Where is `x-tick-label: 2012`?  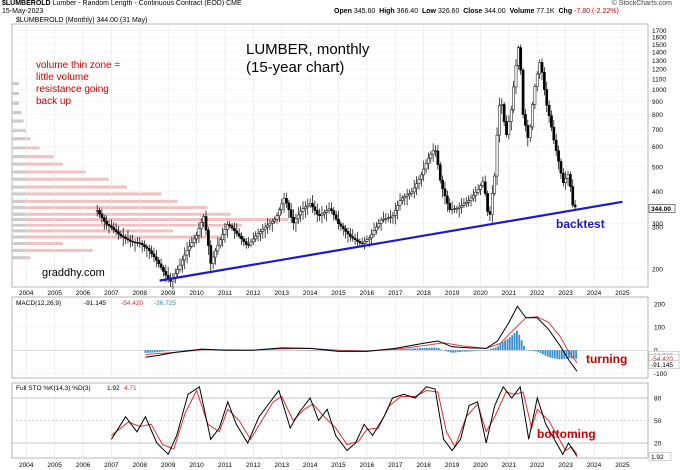
x-tick-label: 2012 is located at coordinates (253, 293).